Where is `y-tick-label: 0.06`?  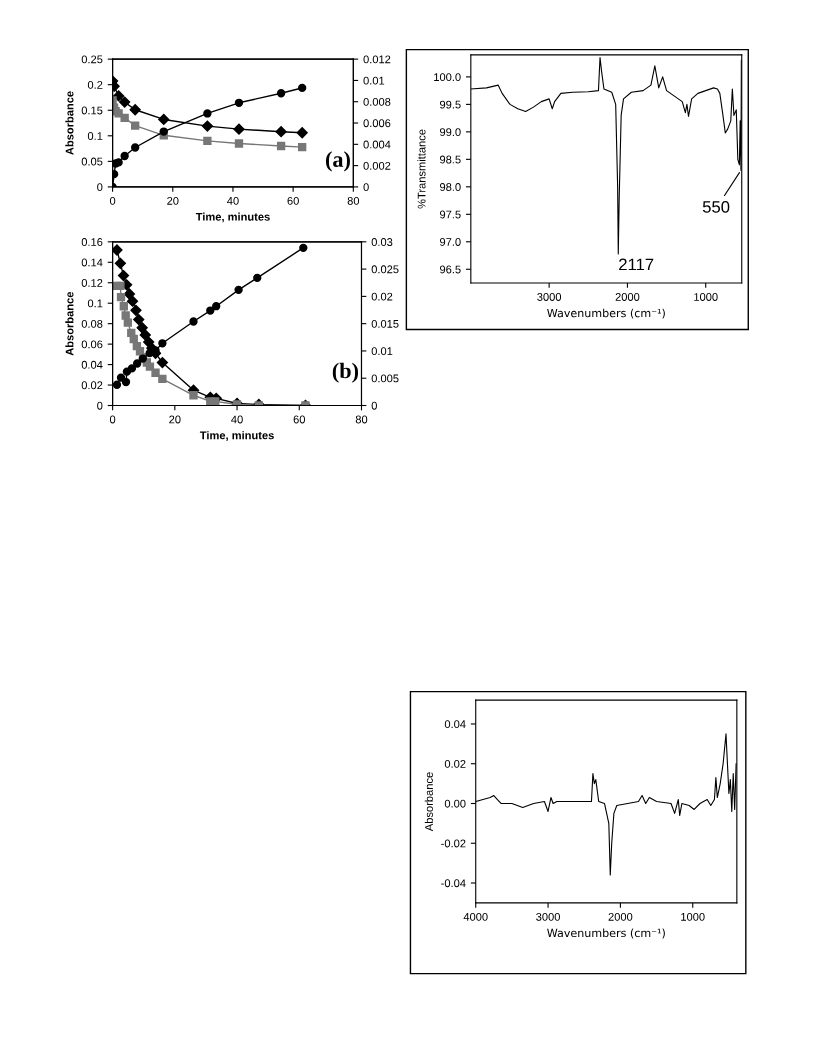 y-tick-label: 0.06 is located at coordinates (92, 344).